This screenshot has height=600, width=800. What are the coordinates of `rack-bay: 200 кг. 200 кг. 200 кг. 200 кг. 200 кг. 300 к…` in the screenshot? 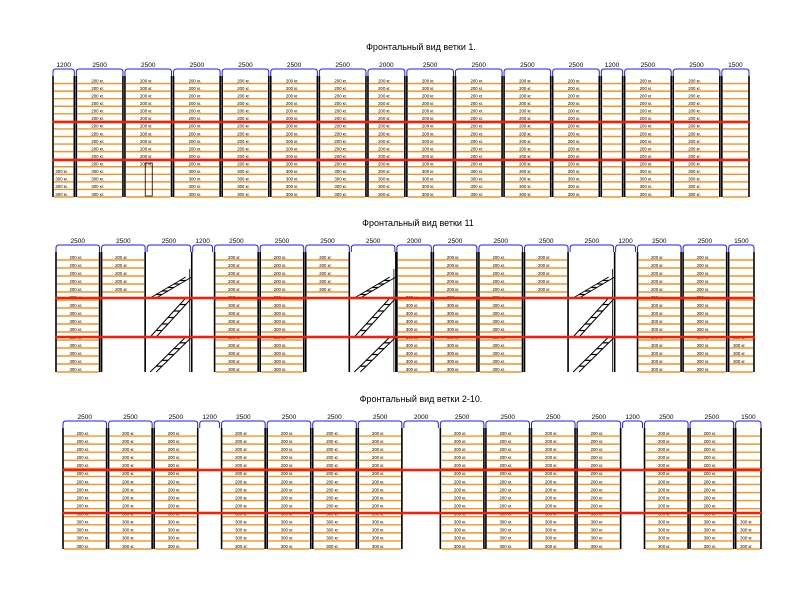 It's located at (455, 312).